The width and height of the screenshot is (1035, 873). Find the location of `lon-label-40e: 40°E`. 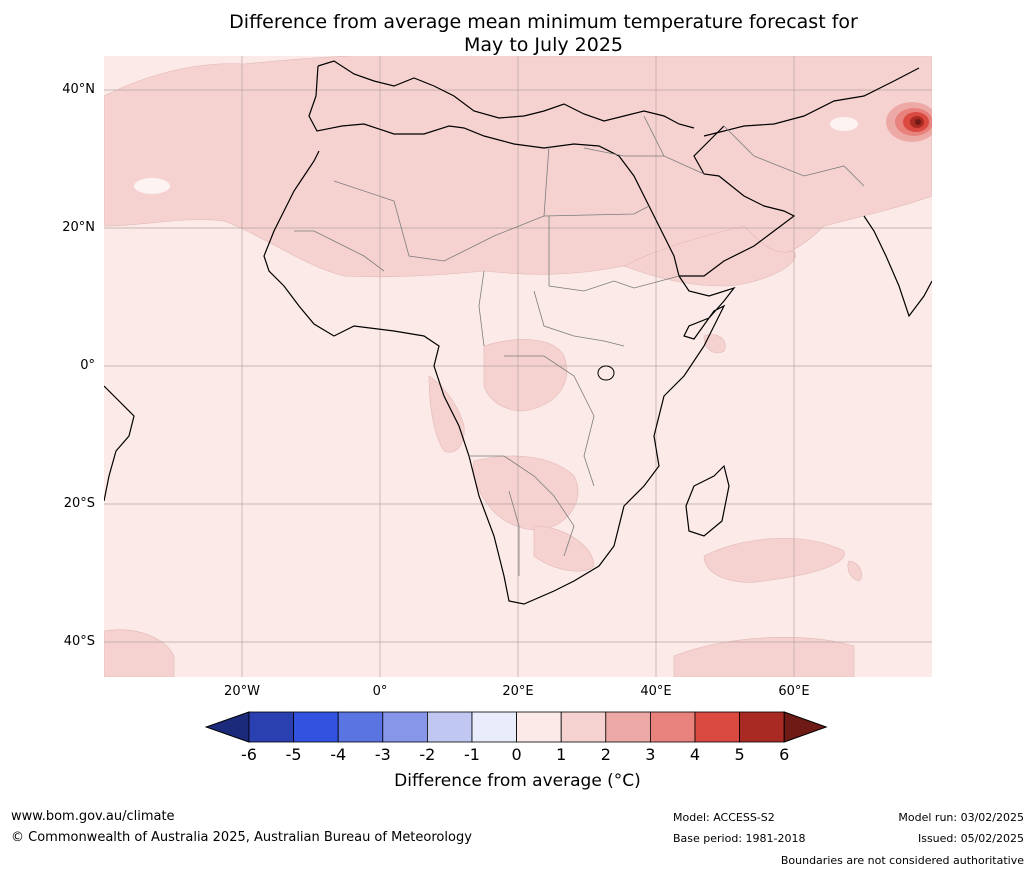

lon-label-40e: 40°E is located at coordinates (656, 691).